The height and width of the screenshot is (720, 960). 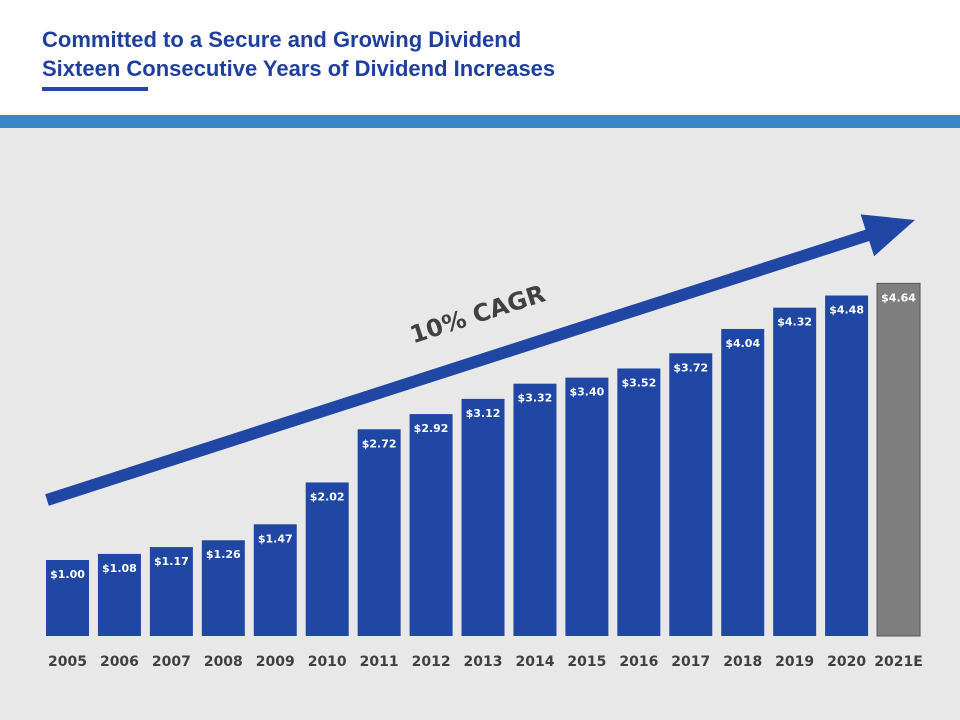 I want to click on x-tick-label: 2010, so click(x=327, y=662).